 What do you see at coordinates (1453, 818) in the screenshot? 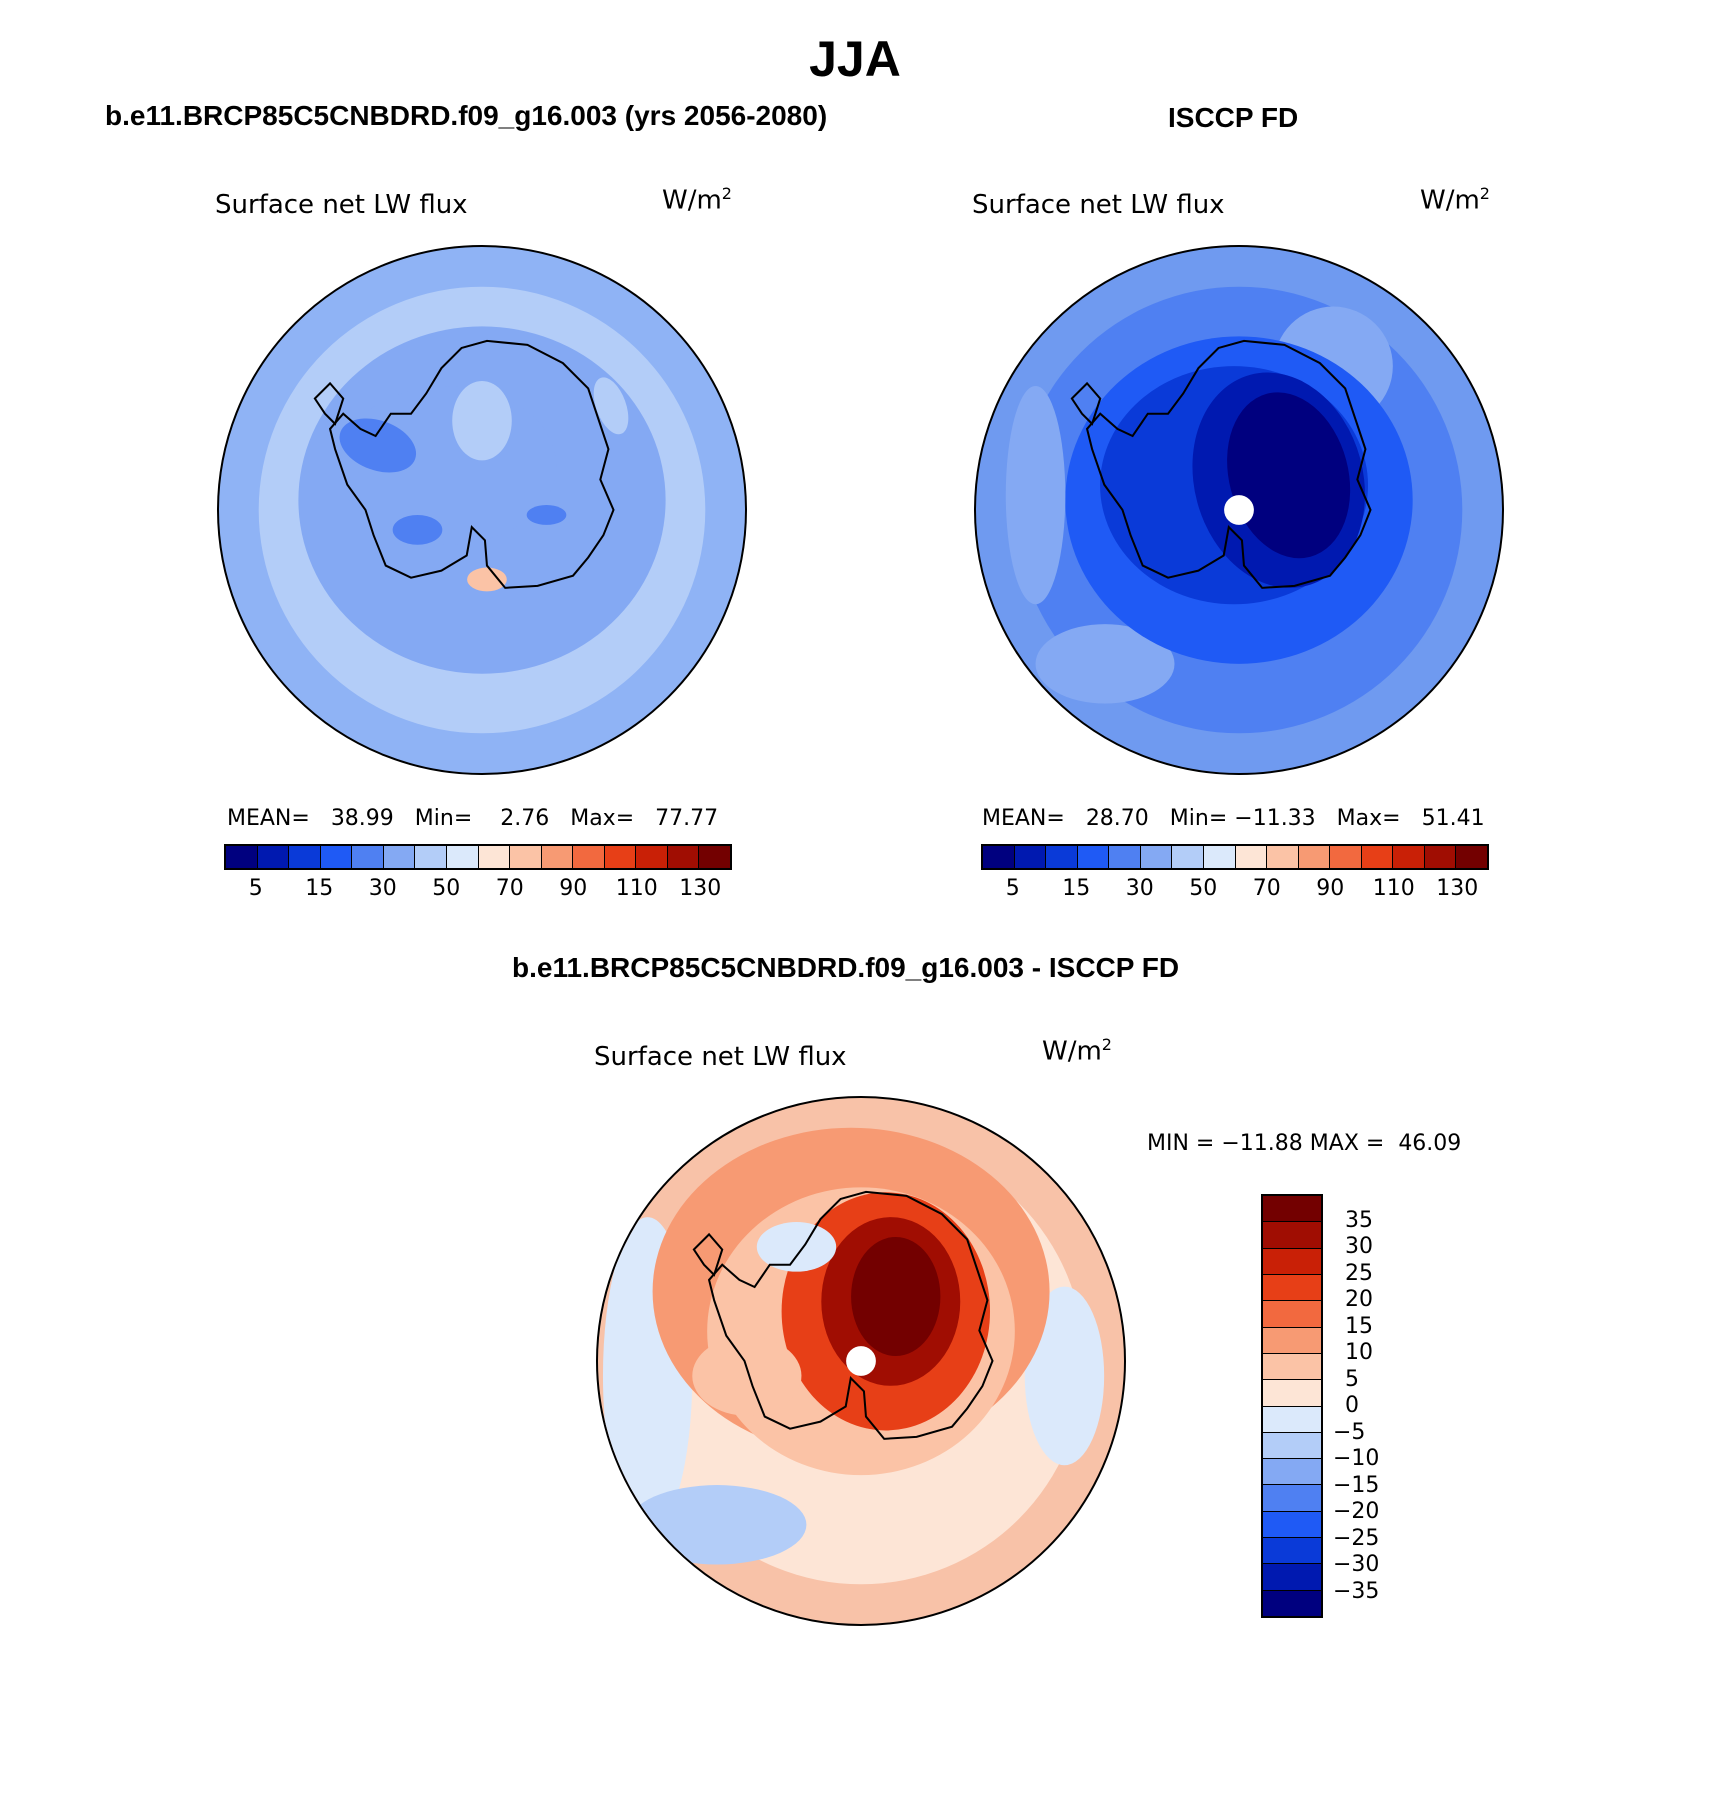
I see `panel-2-max: 51.41` at bounding box center [1453, 818].